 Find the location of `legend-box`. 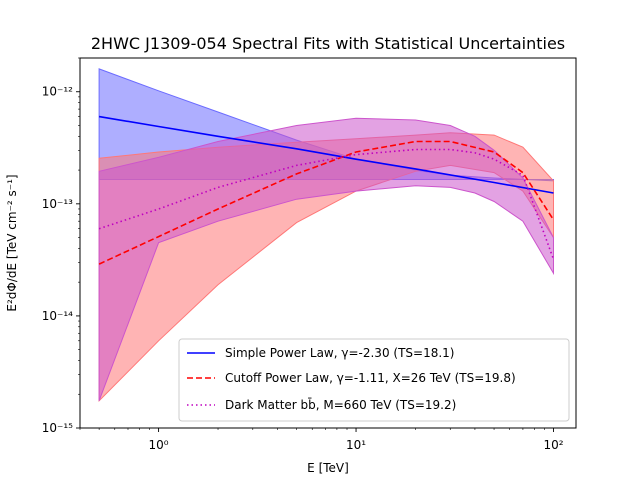

legend-box is located at coordinates (374, 380).